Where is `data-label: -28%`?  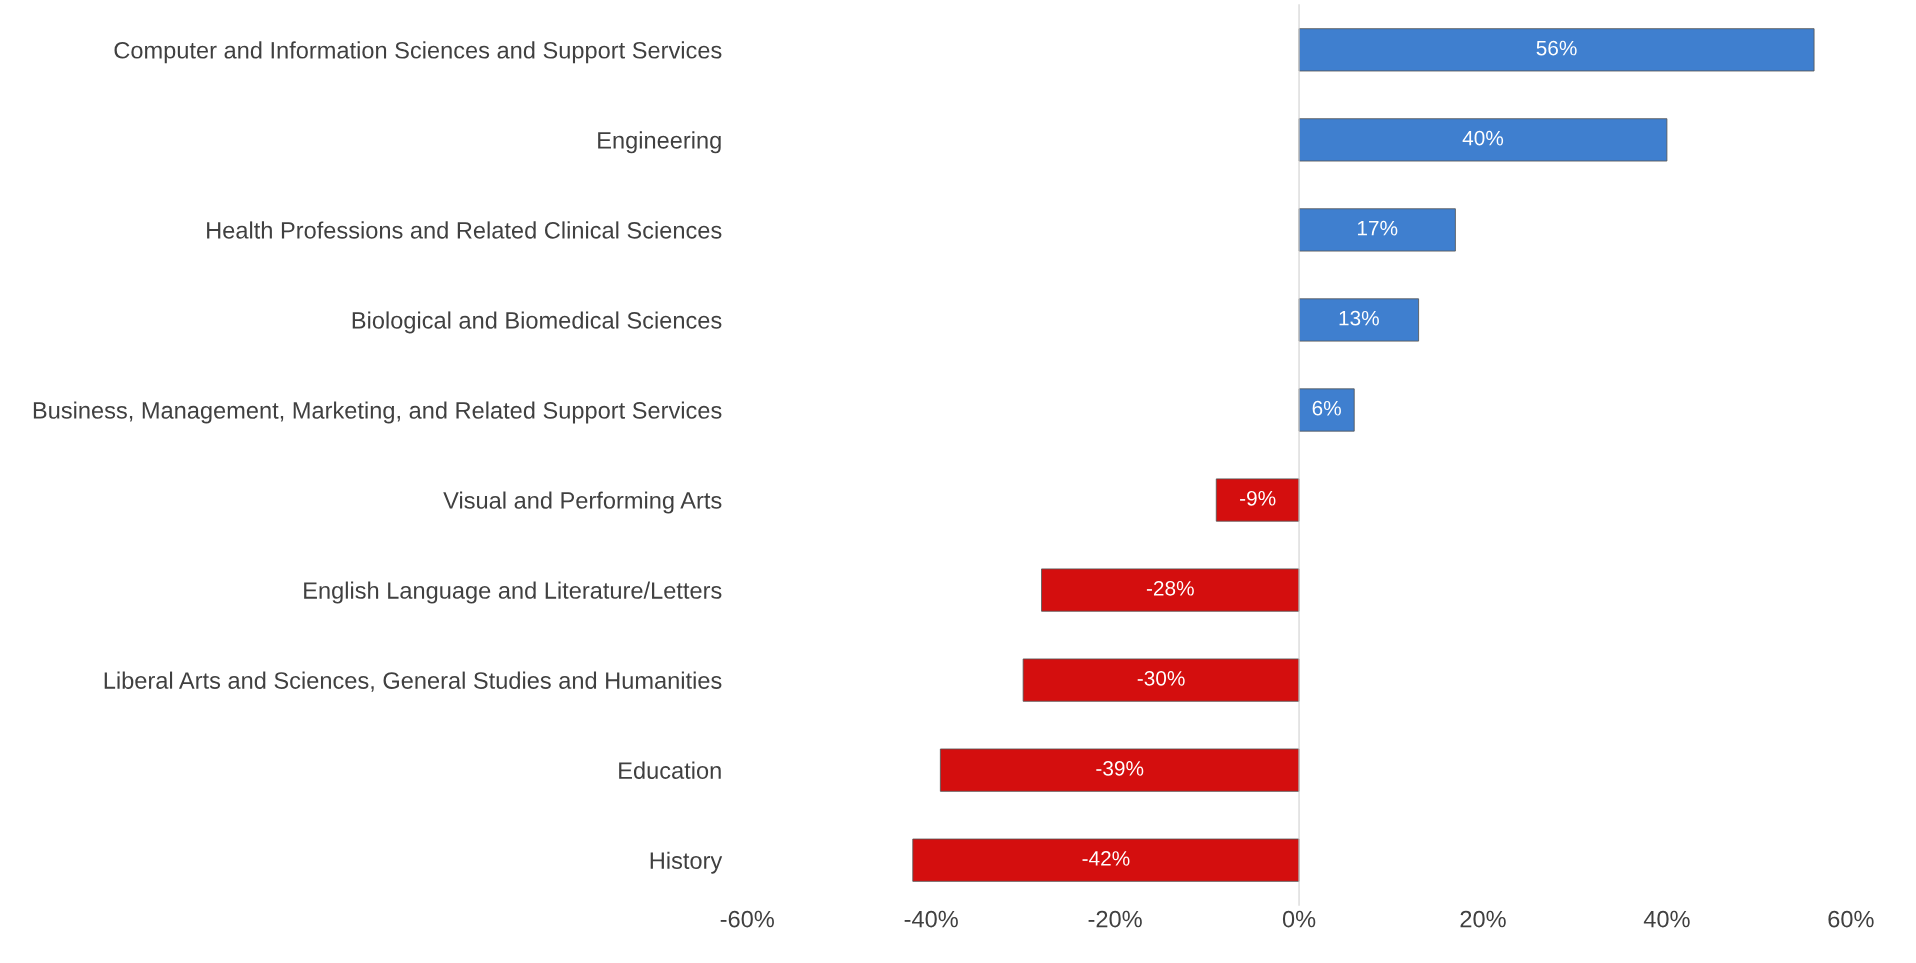
data-label: -28% is located at coordinates (1170, 588).